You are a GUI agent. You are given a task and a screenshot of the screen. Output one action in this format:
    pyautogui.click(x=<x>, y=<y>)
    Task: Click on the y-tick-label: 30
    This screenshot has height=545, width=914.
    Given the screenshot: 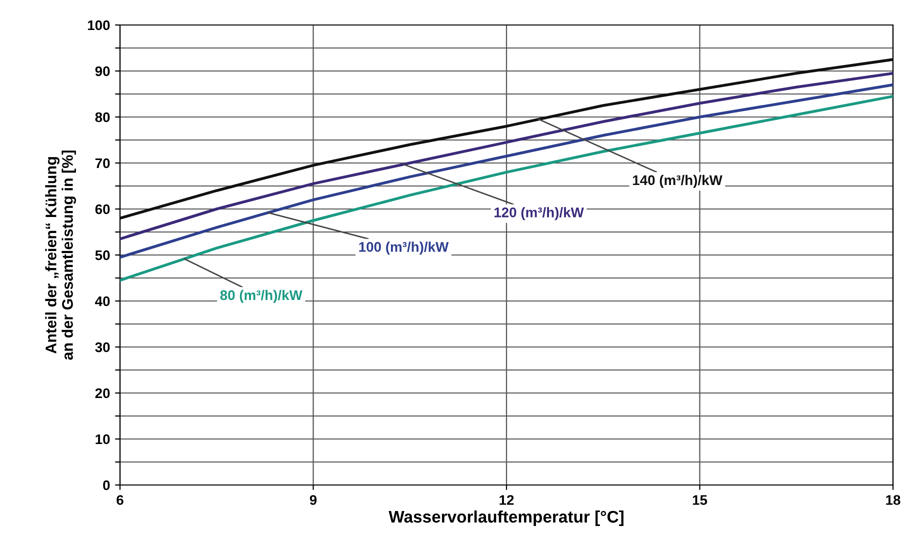 What is the action you would take?
    pyautogui.click(x=102, y=347)
    